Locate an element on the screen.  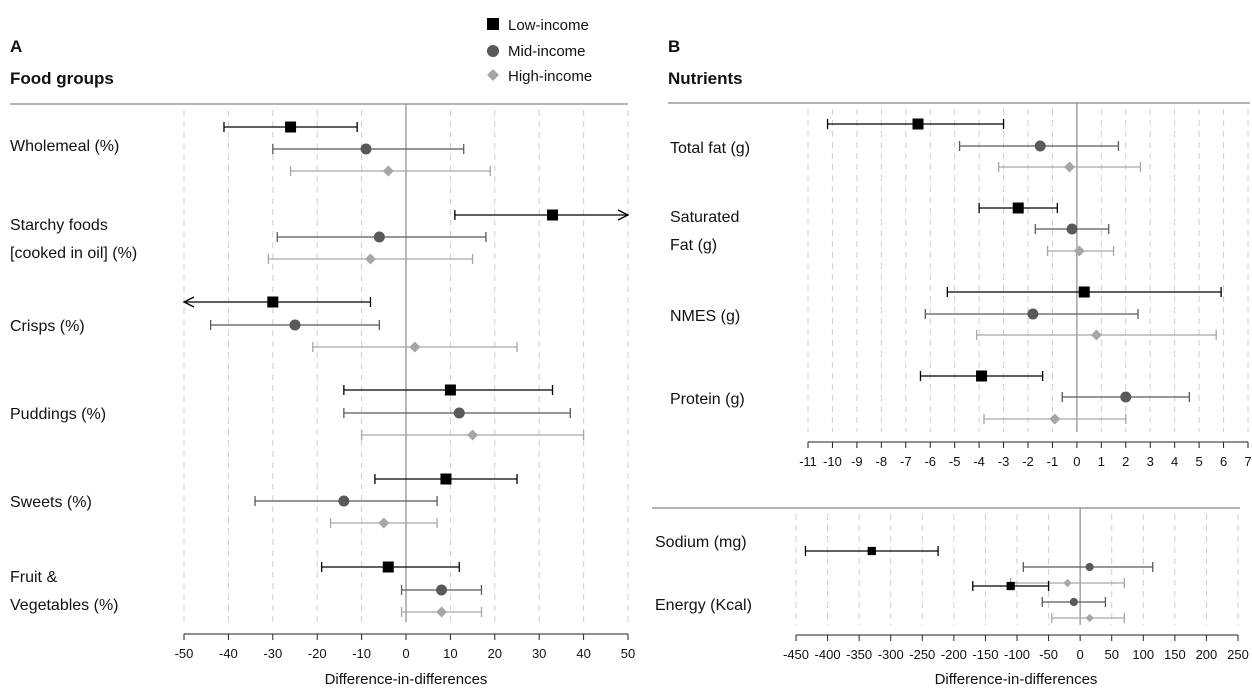
legend-label-low-income: Low-income is located at coordinates (548, 25).